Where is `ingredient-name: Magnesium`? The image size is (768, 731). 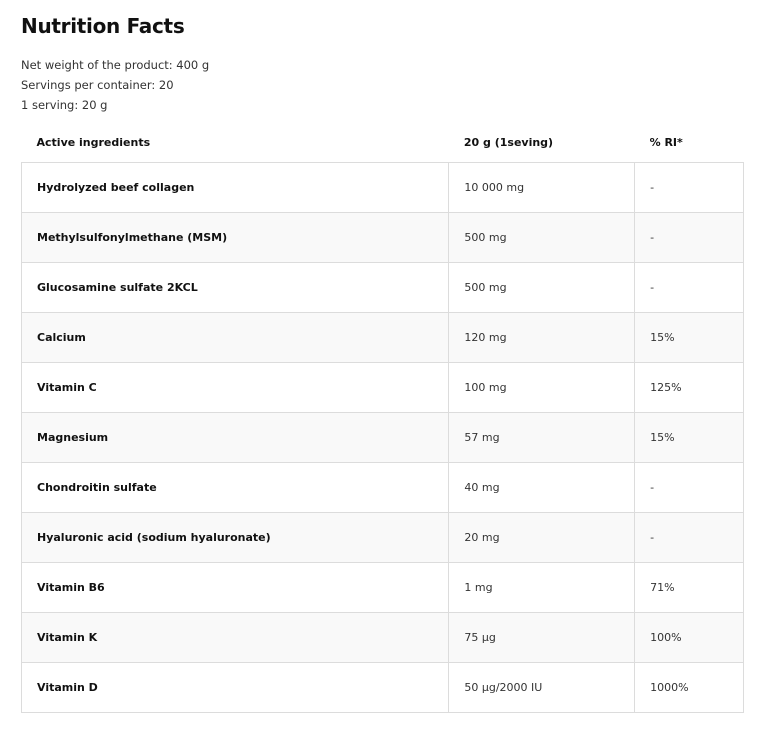
ingredient-name: Magnesium is located at coordinates (235, 437).